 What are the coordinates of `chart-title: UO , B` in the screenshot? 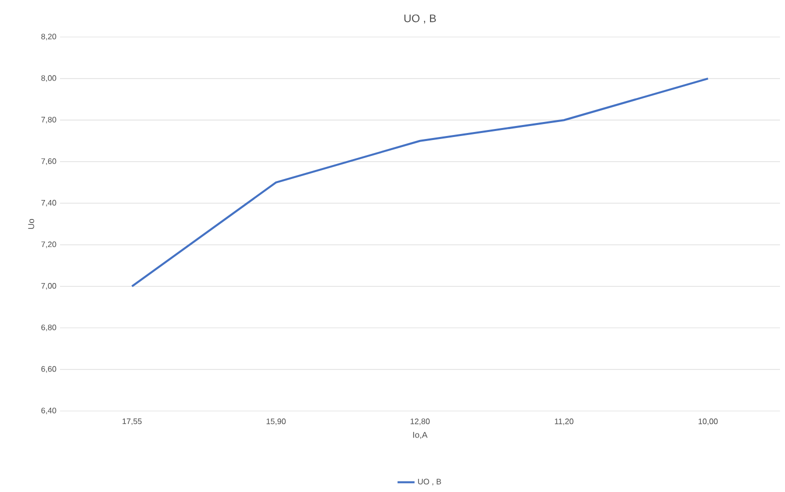 It's located at (420, 19).